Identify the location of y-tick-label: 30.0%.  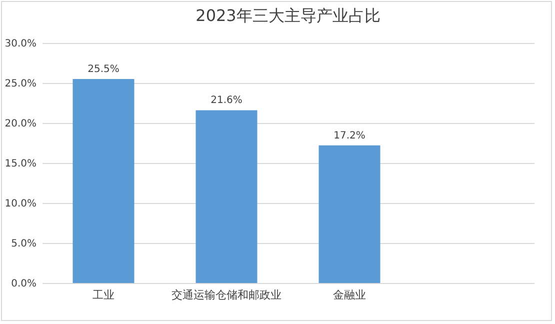
(20, 44).